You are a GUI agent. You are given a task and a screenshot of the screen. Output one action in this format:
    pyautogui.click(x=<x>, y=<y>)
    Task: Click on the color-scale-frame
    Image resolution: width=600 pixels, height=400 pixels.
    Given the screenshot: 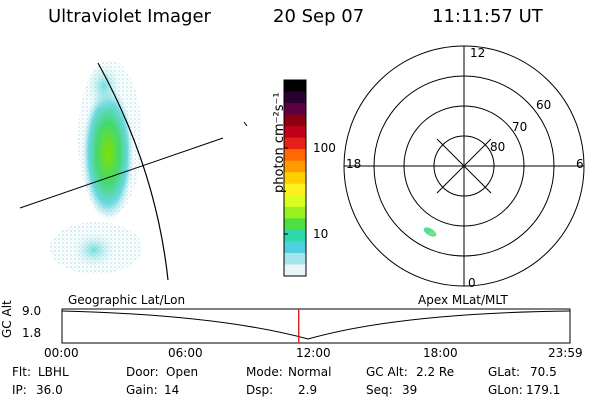 What is the action you would take?
    pyautogui.click(x=295, y=178)
    